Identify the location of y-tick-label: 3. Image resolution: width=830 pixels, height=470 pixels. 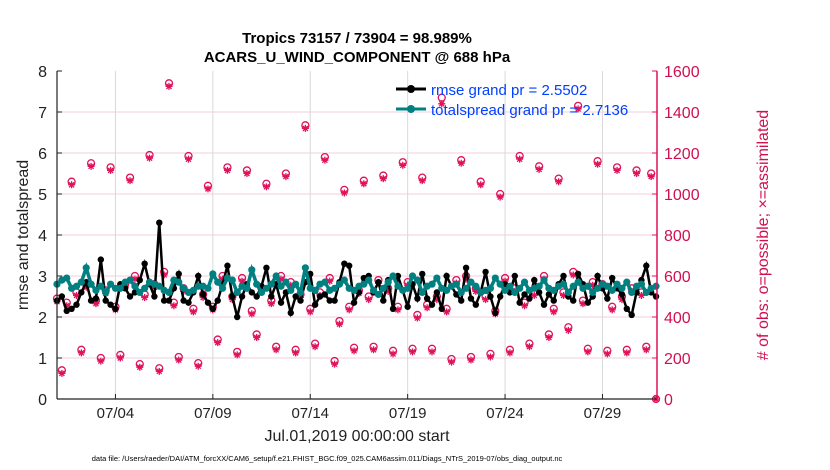
(42, 277).